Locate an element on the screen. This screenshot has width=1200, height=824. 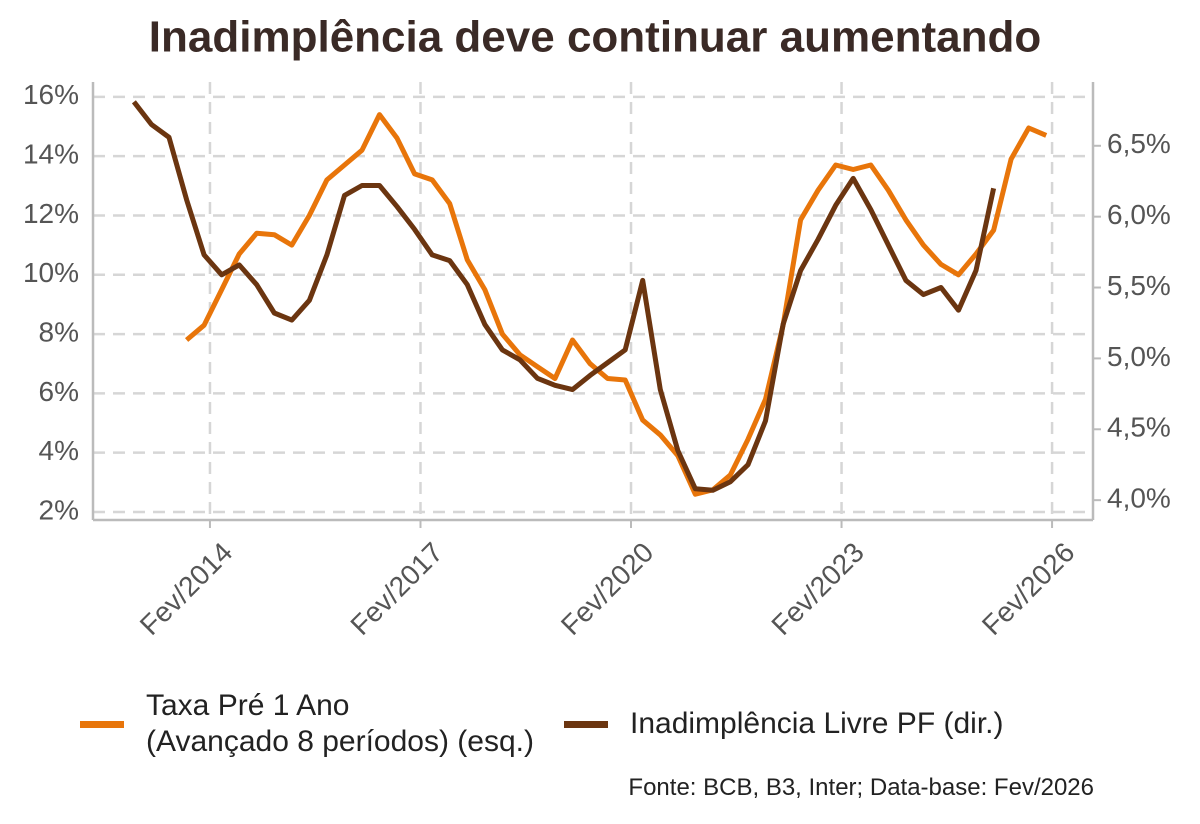
y2-tick-label: 5,5% is located at coordinates (1139, 285).